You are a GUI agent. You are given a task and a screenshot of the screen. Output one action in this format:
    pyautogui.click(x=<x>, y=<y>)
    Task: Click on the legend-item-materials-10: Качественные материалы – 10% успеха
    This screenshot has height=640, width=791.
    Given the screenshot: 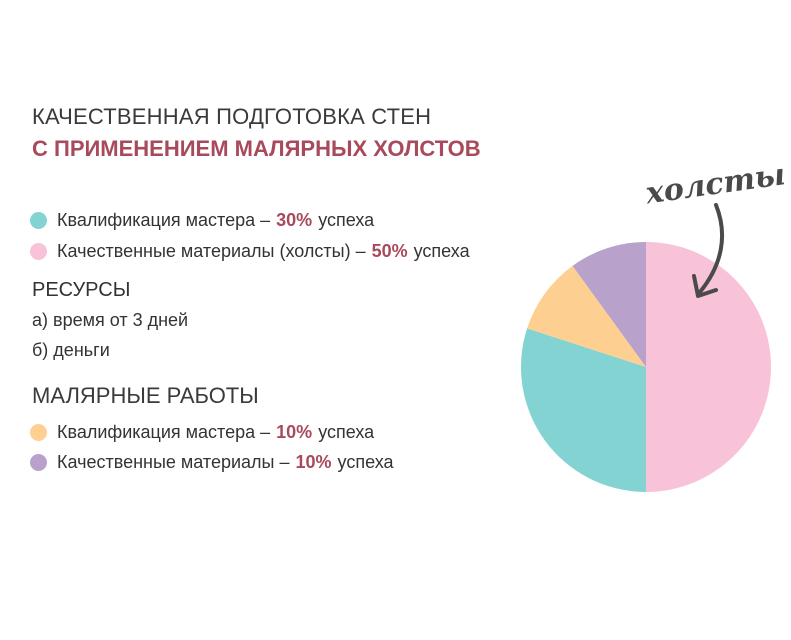 What is the action you would take?
    pyautogui.click(x=212, y=462)
    